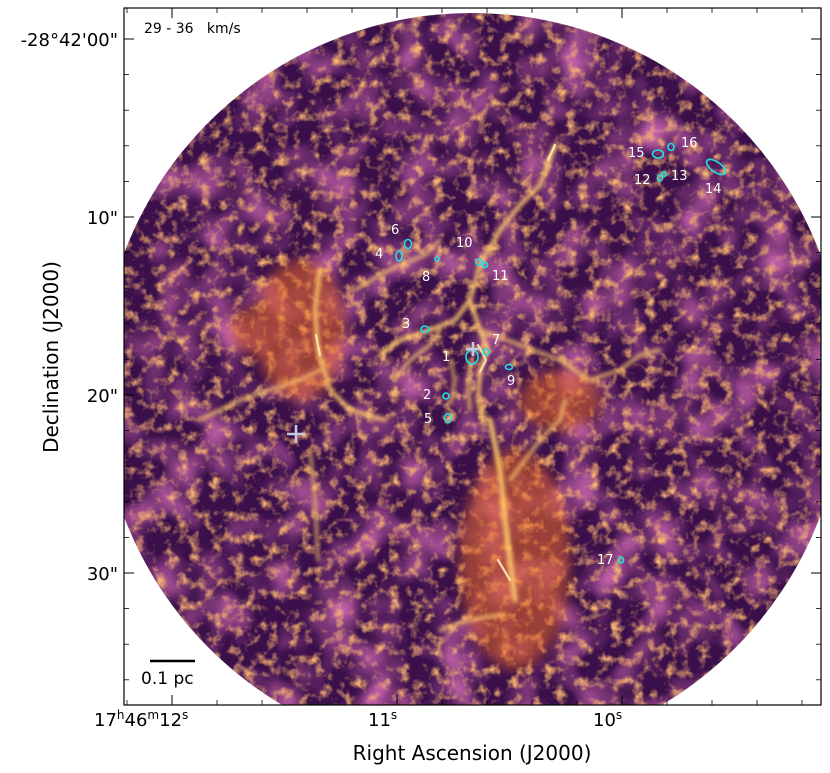  I want to click on source-label-9: 9, so click(511, 381).